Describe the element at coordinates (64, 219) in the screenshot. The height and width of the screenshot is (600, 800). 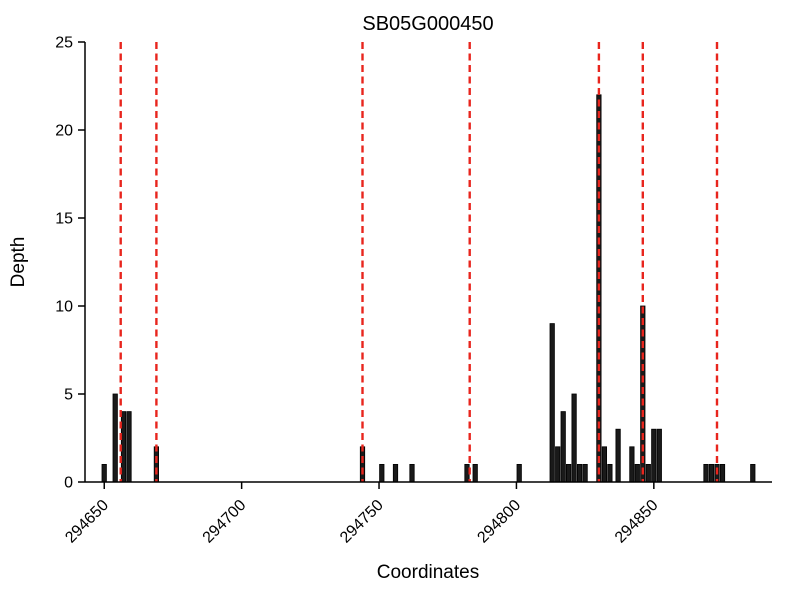
I see `y-tick-label: 15` at that location.